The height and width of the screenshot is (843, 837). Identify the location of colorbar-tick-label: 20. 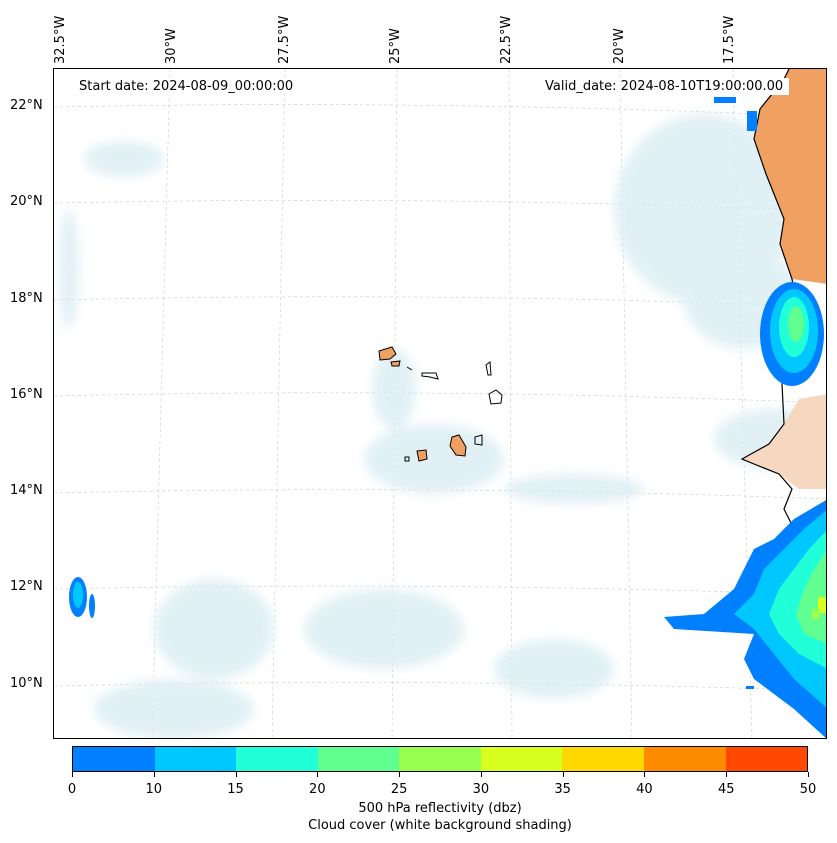
(317, 789).